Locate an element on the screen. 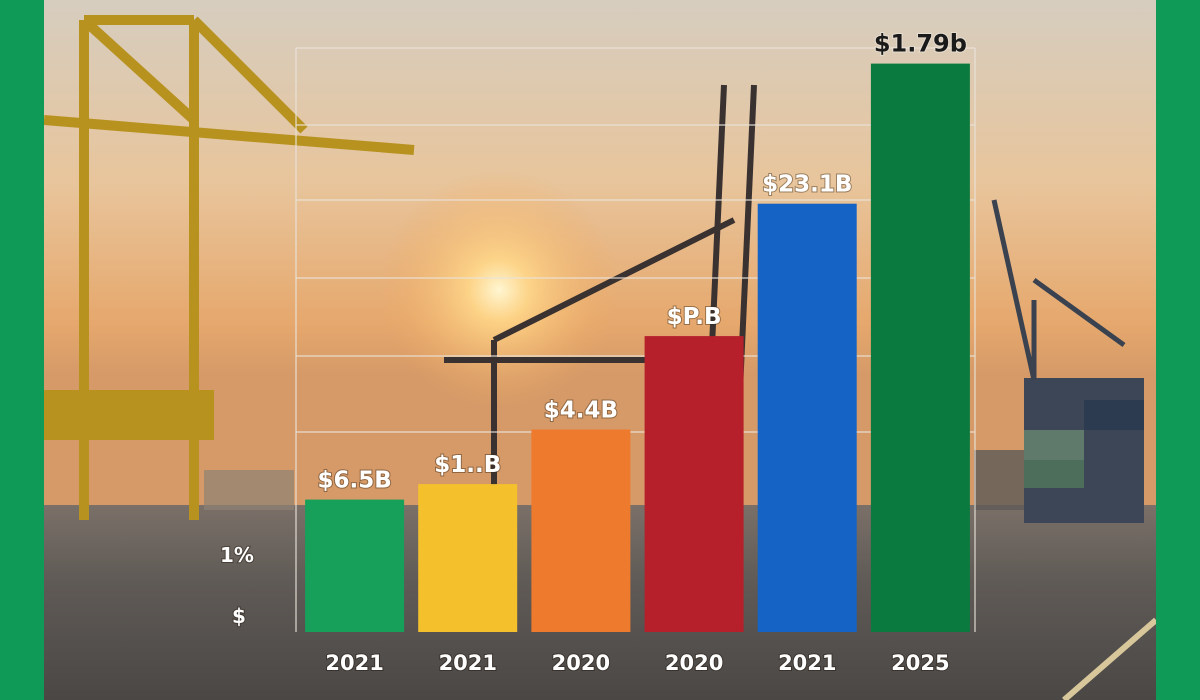 This screenshot has height=700, width=1200. side-label-lower: $ is located at coordinates (239, 616).